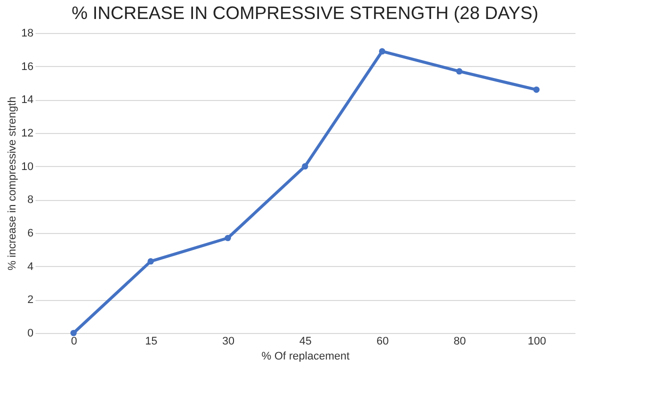 The height and width of the screenshot is (403, 646). What do you see at coordinates (537, 342) in the screenshot?
I see `x-tick-label: 100` at bounding box center [537, 342].